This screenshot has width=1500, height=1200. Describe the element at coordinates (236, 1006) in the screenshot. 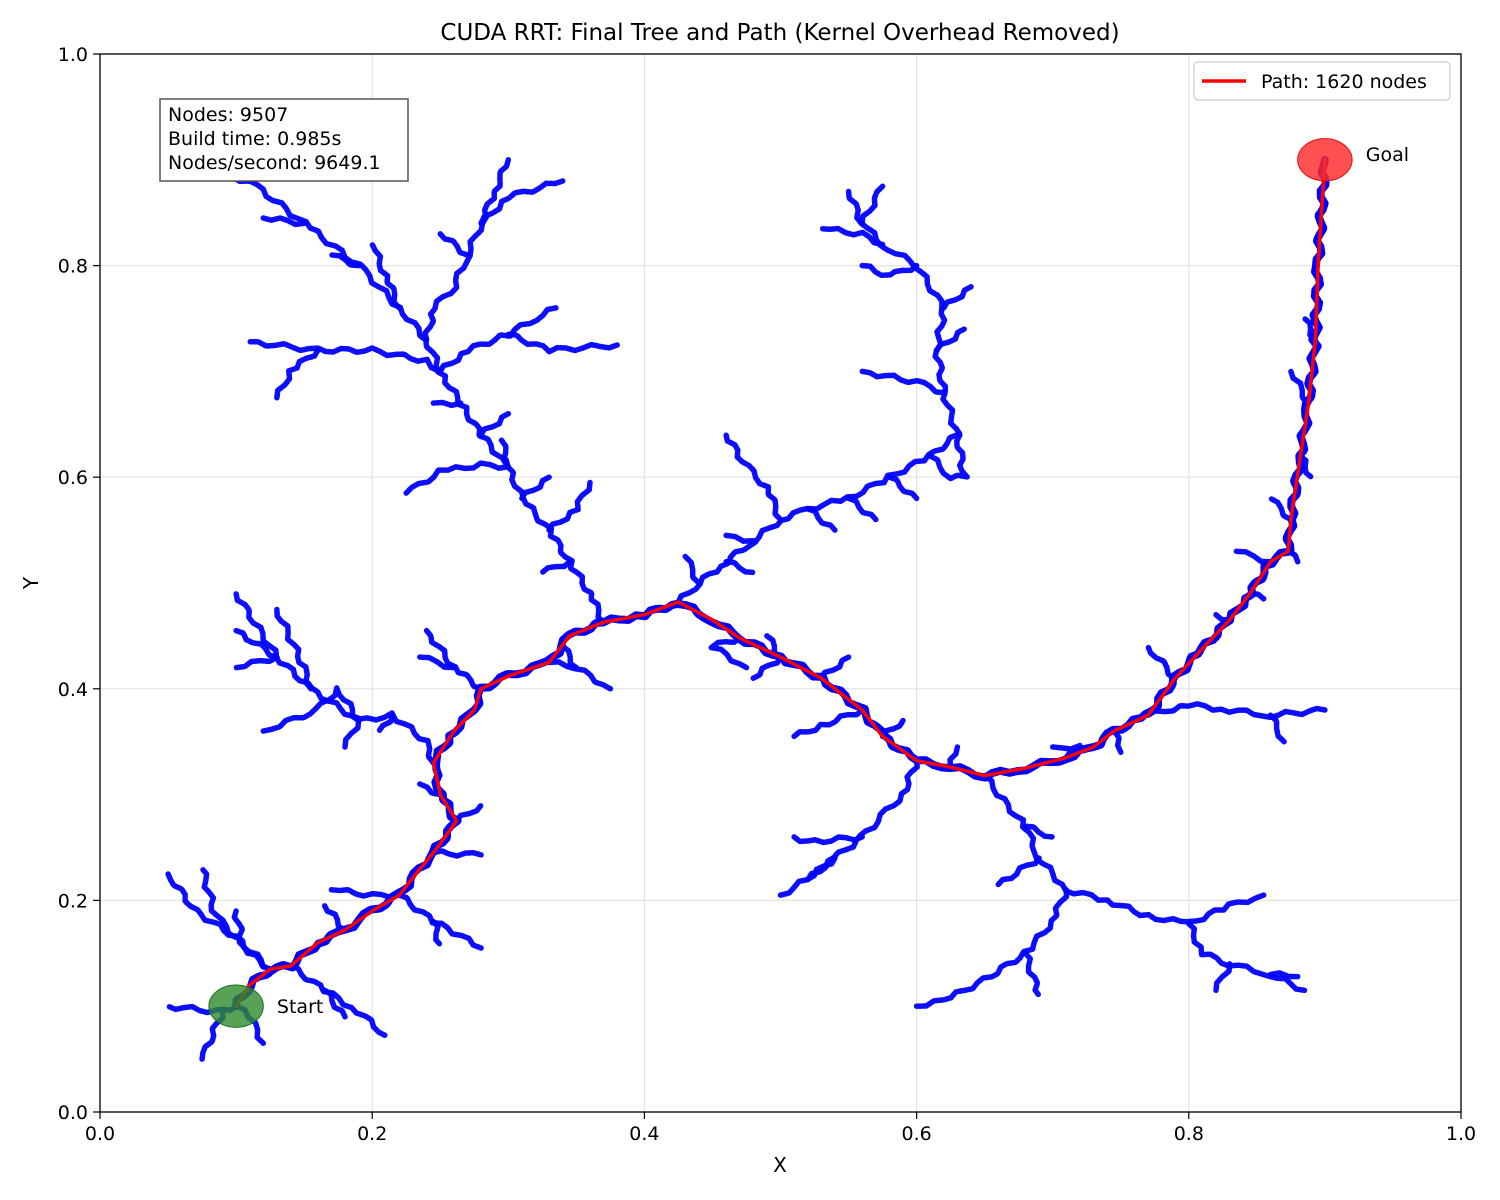

I see `start-marker` at that location.